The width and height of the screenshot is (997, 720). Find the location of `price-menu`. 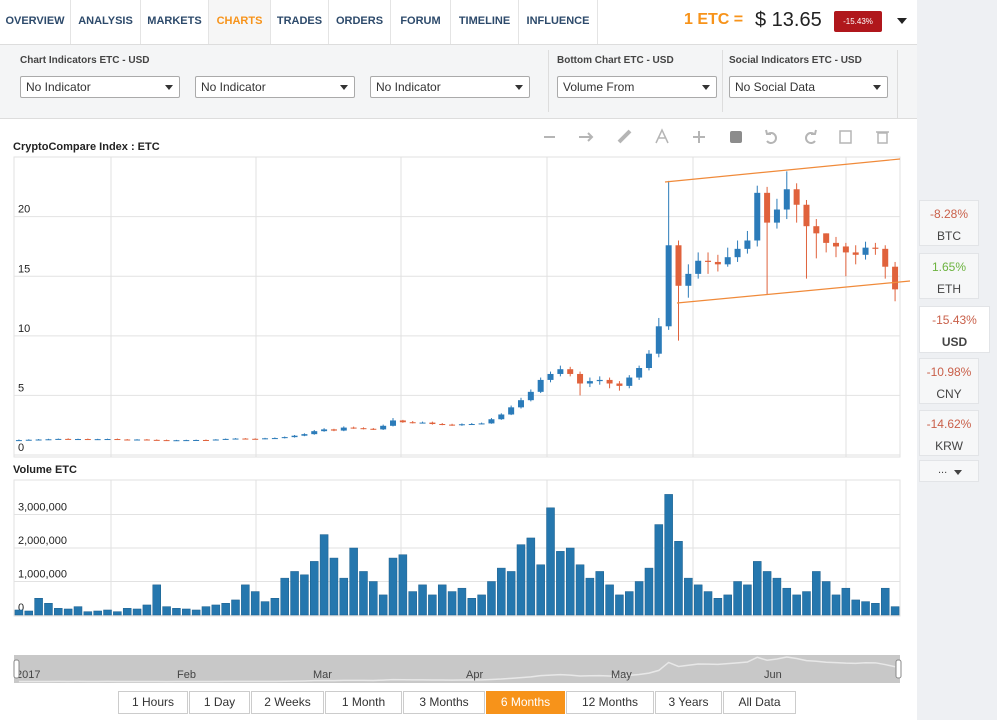

price-menu is located at coordinates (902, 21).